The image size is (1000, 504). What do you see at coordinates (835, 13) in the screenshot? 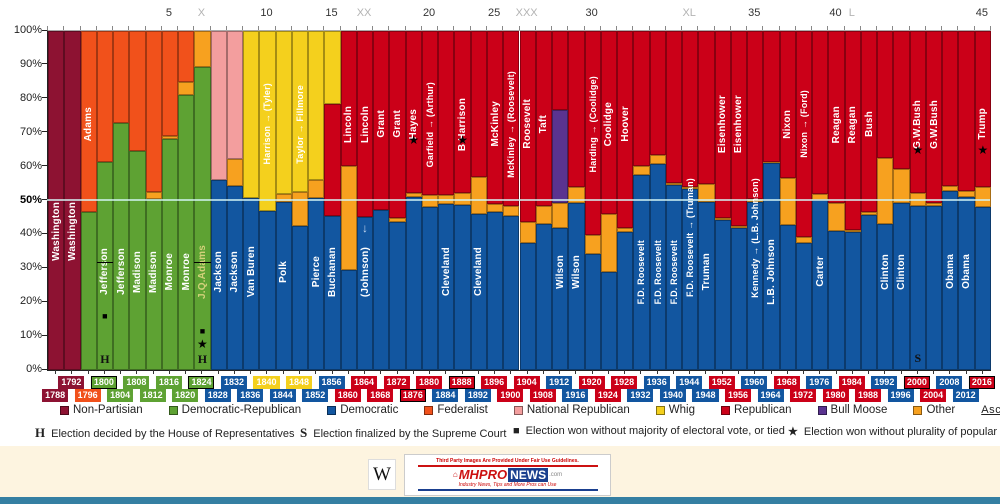
I see `president-ordinal-marker: 40` at bounding box center [835, 13].